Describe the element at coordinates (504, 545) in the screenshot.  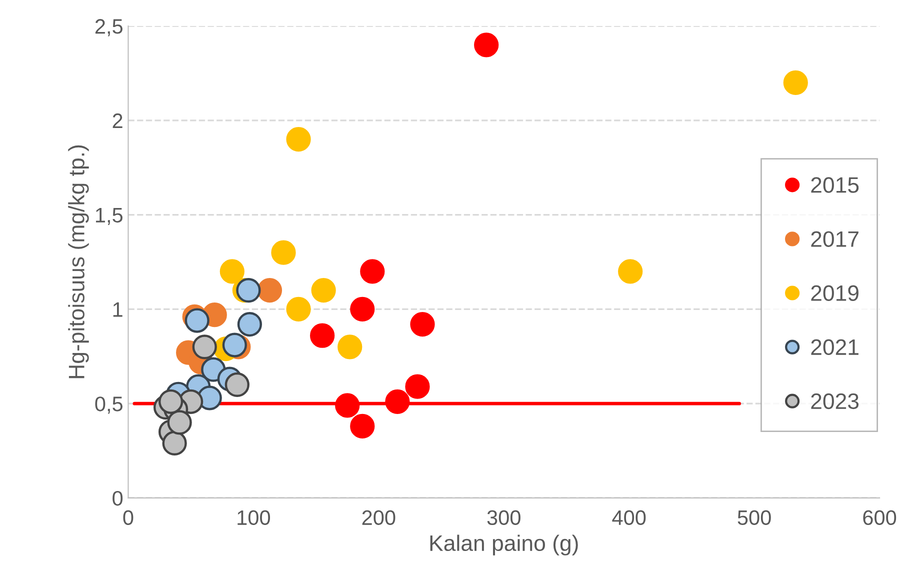
I see `x-axis-title: Kalan paino (g)` at that location.